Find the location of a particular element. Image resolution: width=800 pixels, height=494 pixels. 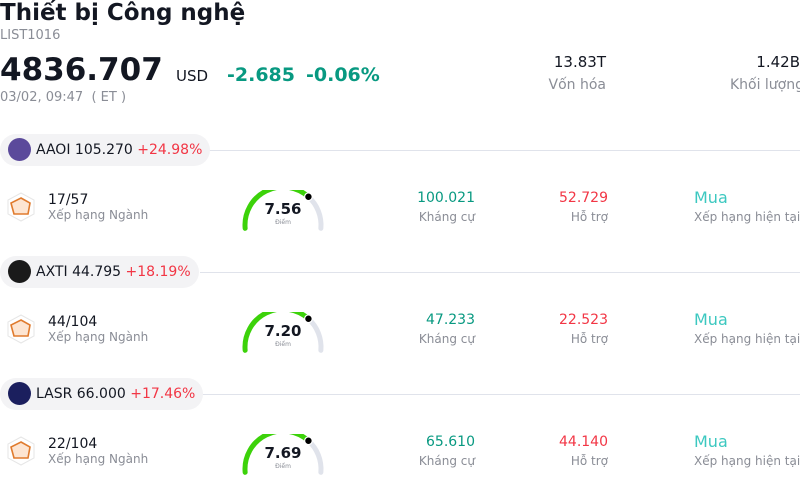

score: 7.69 is located at coordinates (283, 453).